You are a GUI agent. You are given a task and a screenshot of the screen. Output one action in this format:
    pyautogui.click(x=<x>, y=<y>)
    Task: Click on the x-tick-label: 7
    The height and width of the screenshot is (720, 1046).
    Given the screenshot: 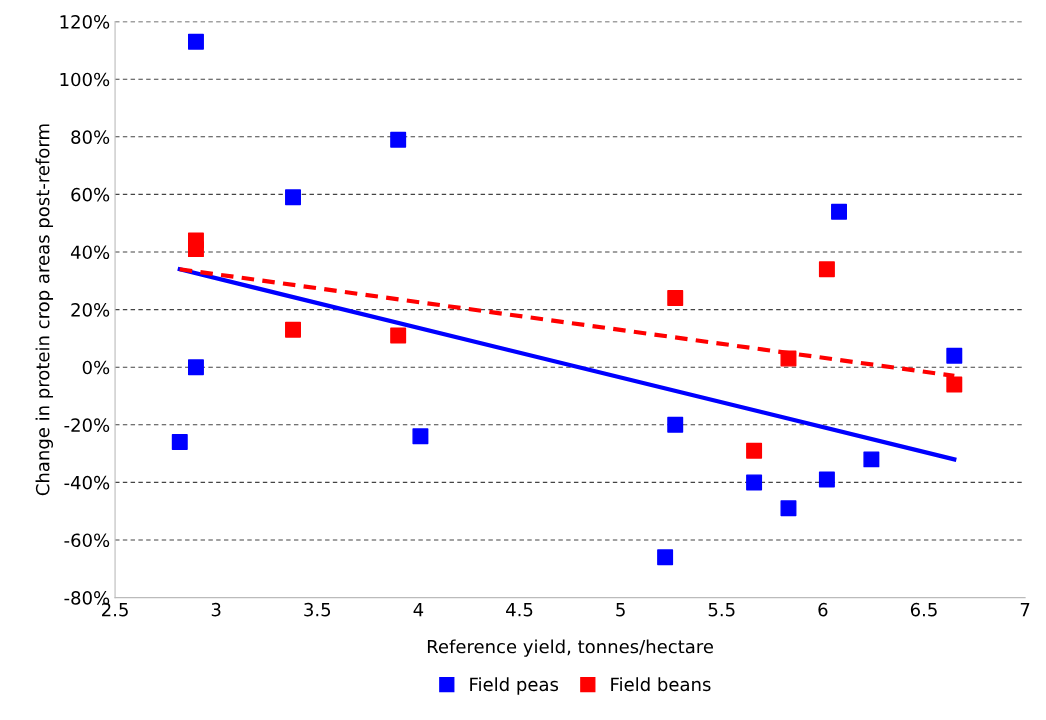 What is the action you would take?
    pyautogui.click(x=1025, y=610)
    